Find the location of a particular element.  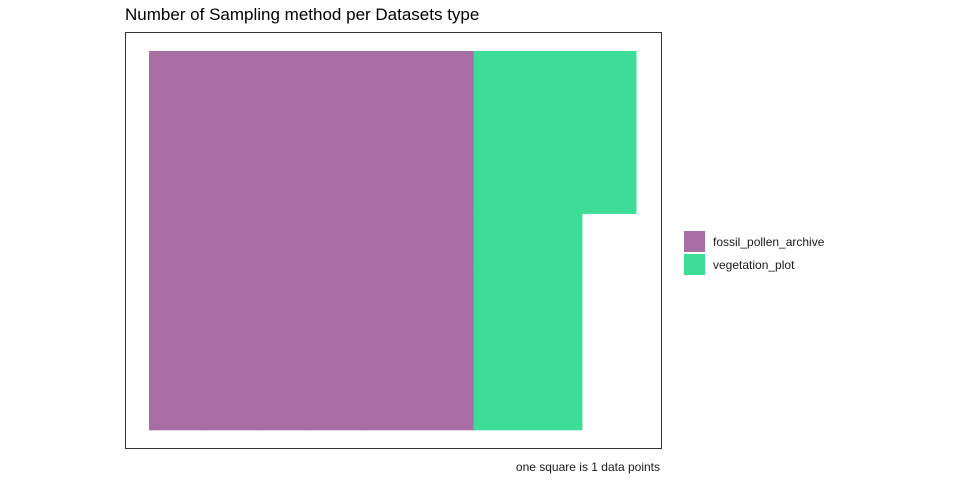

legend-key-fossil-pollen-archive is located at coordinates (694, 241).